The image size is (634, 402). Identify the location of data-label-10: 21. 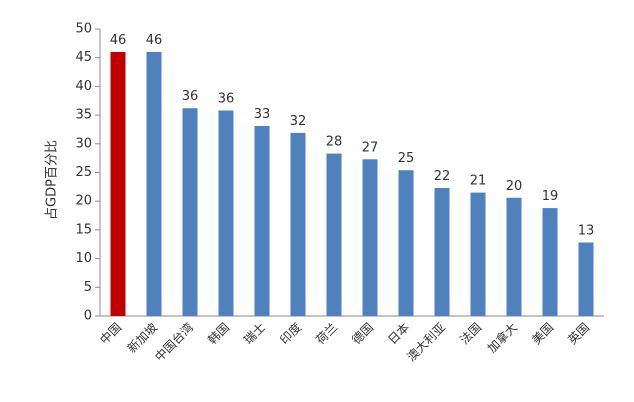
(478, 181).